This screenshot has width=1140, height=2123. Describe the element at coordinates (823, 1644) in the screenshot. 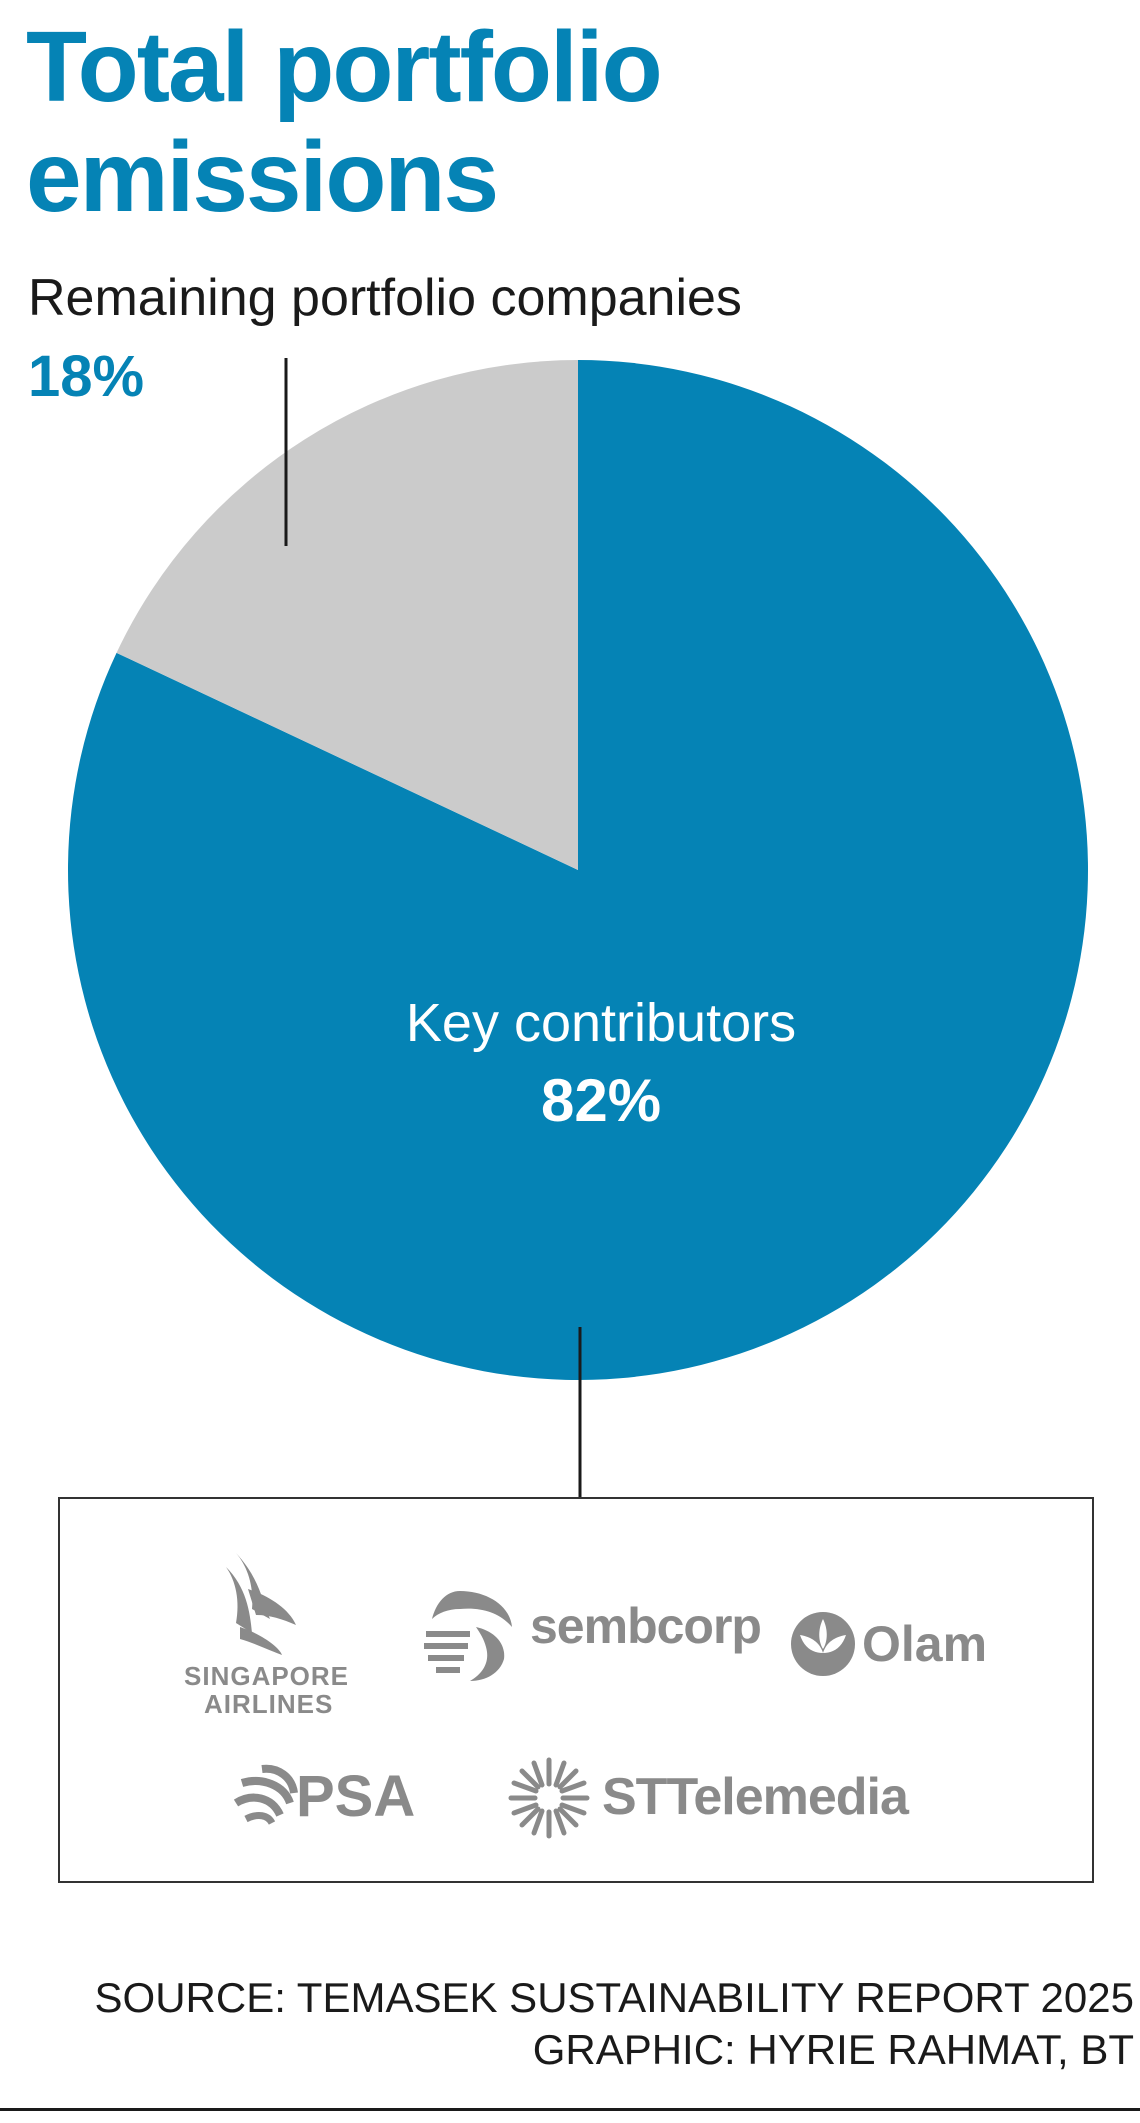

I see `olam-leaf-icon` at that location.